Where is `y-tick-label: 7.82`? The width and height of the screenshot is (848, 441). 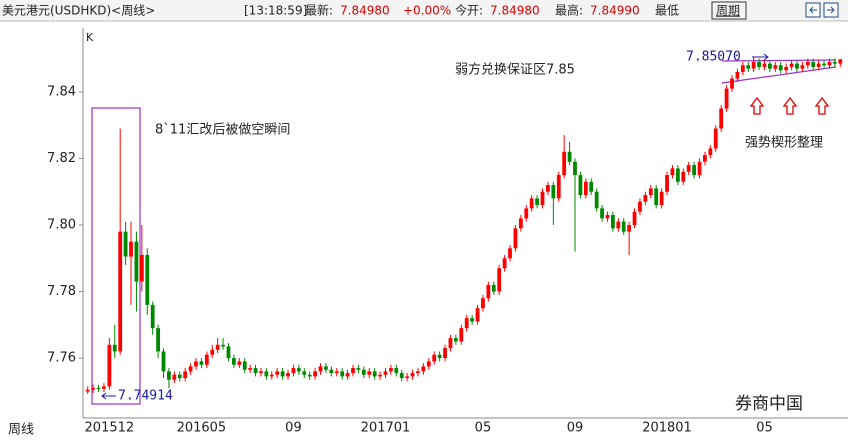
y-tick-label: 7.82 is located at coordinates (61, 158).